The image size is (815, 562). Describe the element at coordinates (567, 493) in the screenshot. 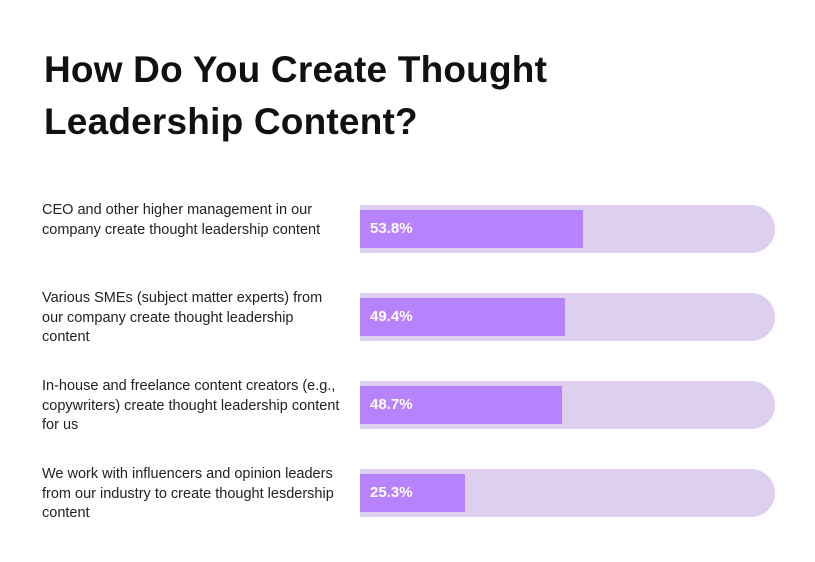

I see `bar-track: 25.3%` at that location.